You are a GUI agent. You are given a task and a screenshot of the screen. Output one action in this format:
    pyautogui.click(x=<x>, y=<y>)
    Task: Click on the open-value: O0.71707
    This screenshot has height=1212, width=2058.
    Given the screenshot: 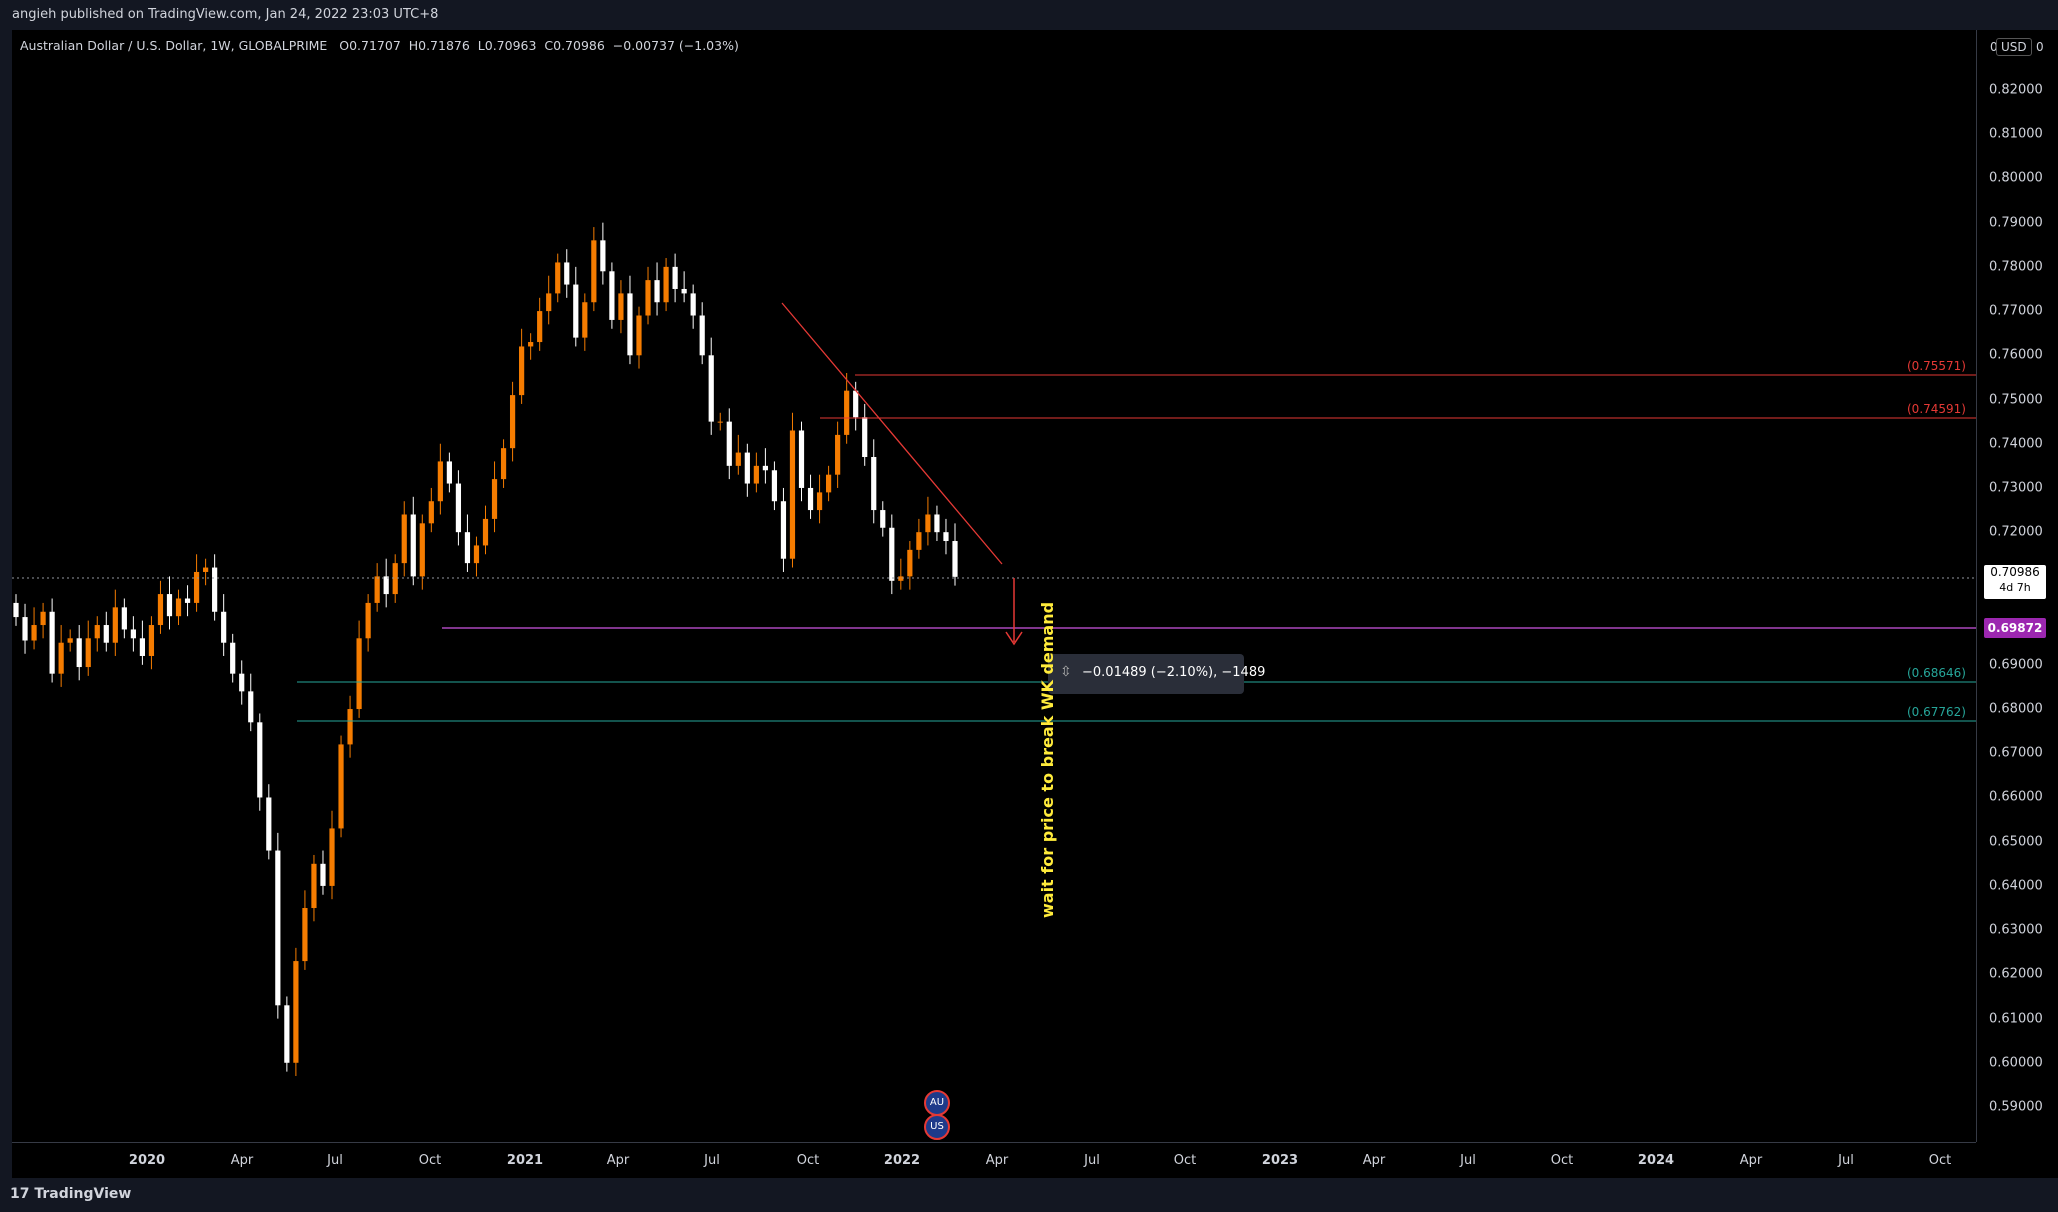 What is the action you would take?
    pyautogui.click(x=370, y=45)
    